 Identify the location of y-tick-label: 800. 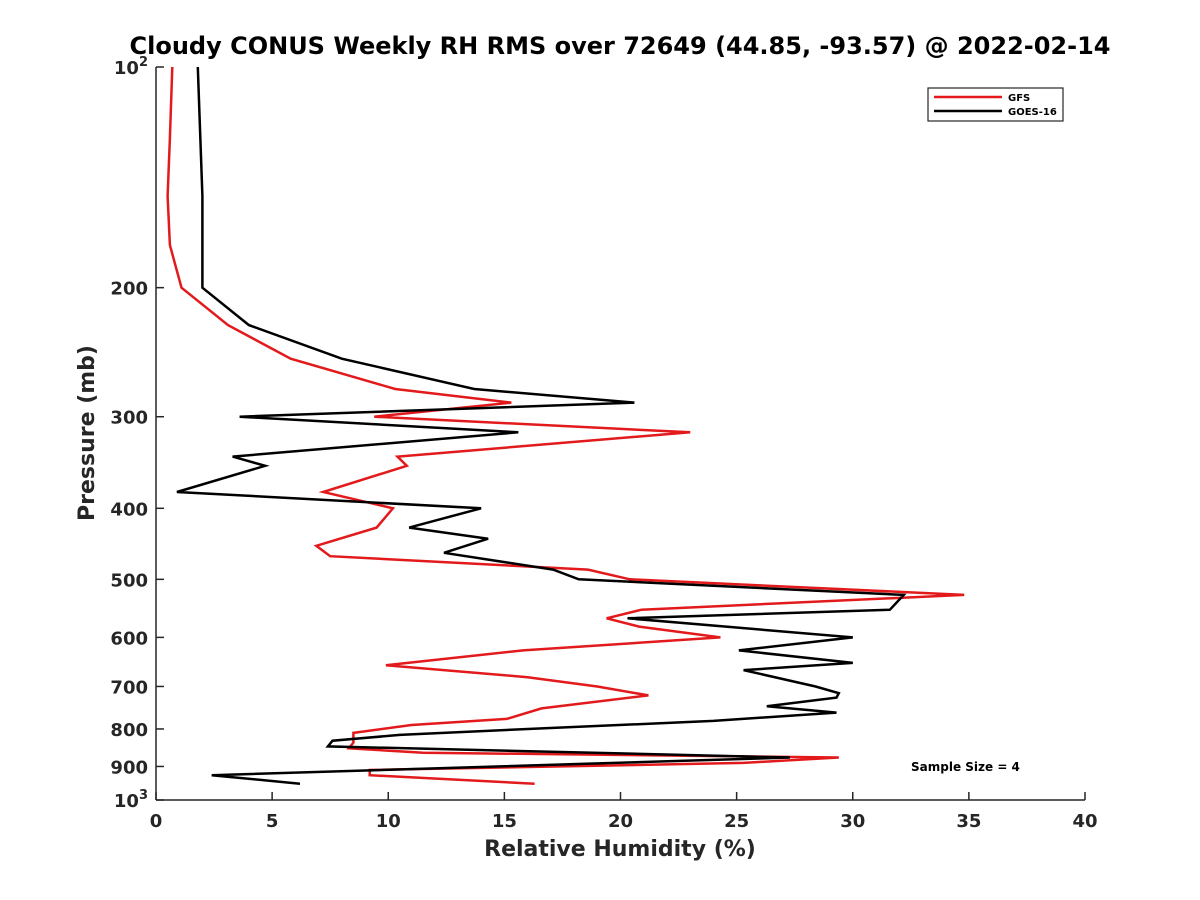
(129, 730).